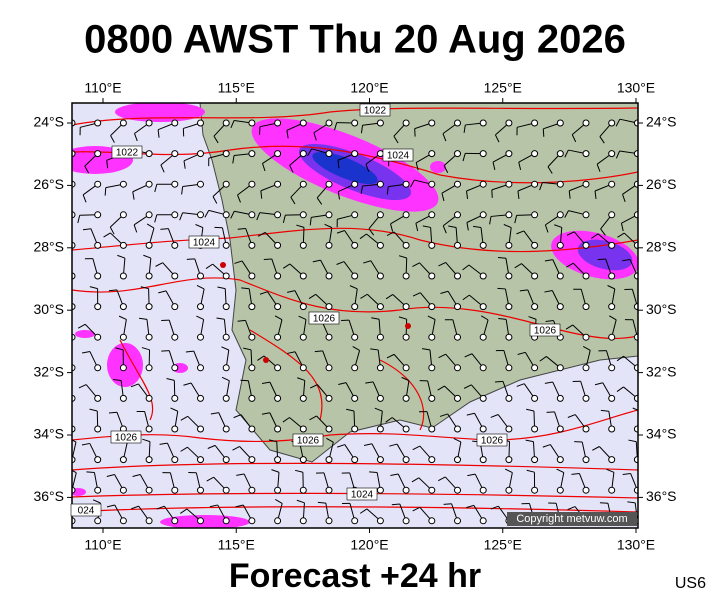 The image size is (711, 600). Describe the element at coordinates (661, 371) in the screenshot. I see `lat-label: 32°S` at that location.